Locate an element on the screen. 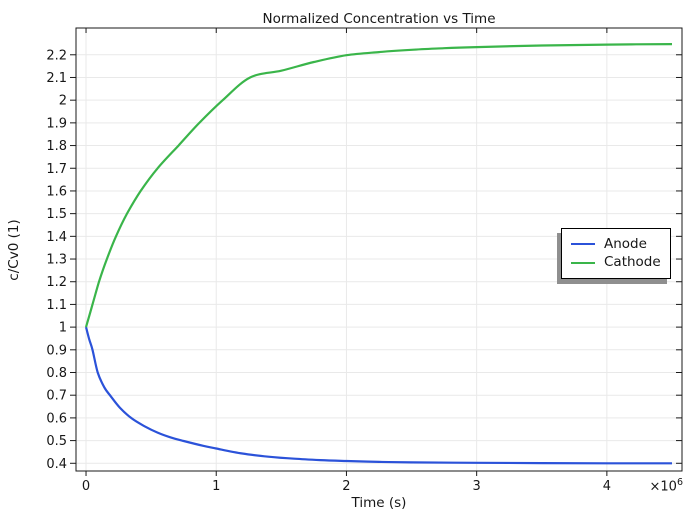 Image resolution: width=690 pixels, height=518 pixels. y-tick-label: 0.7 is located at coordinates (56, 396).